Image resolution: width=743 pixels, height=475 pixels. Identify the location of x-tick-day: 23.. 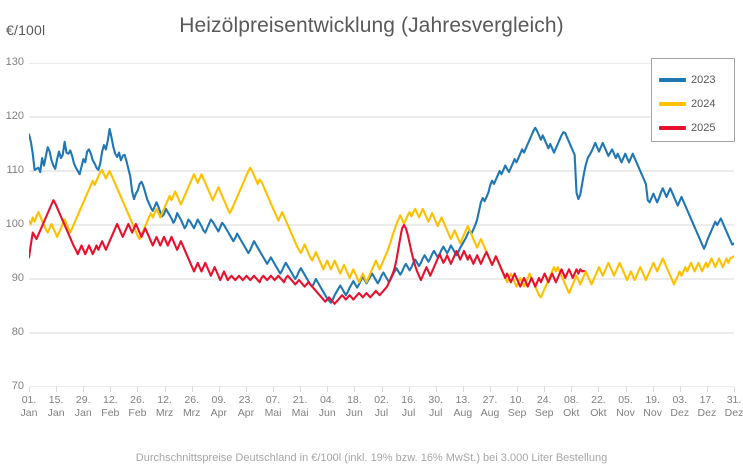
(246, 400).